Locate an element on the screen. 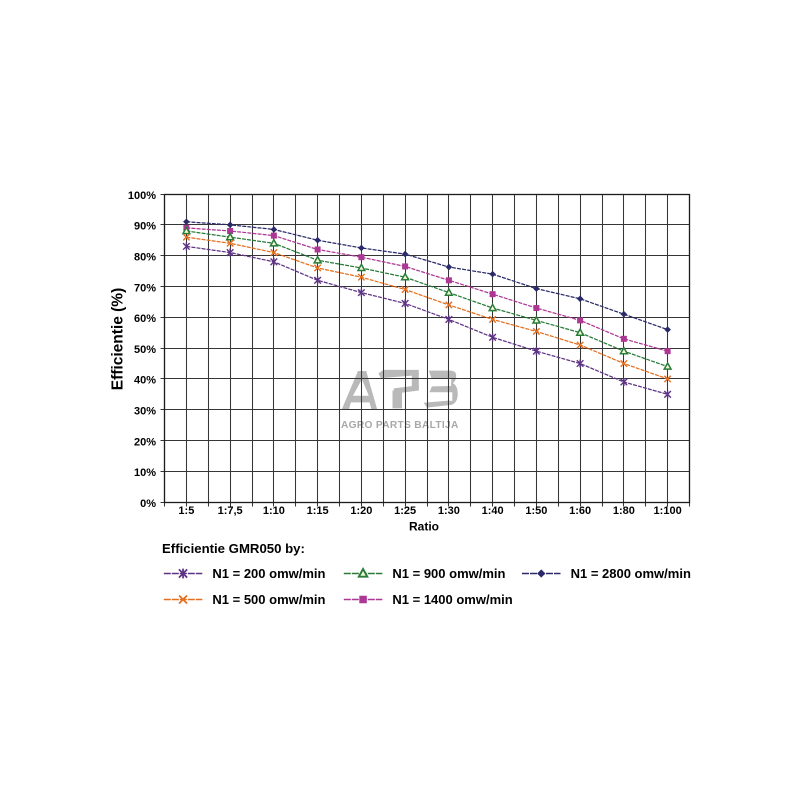  svg-text: 1:15 is located at coordinates (318, 511).